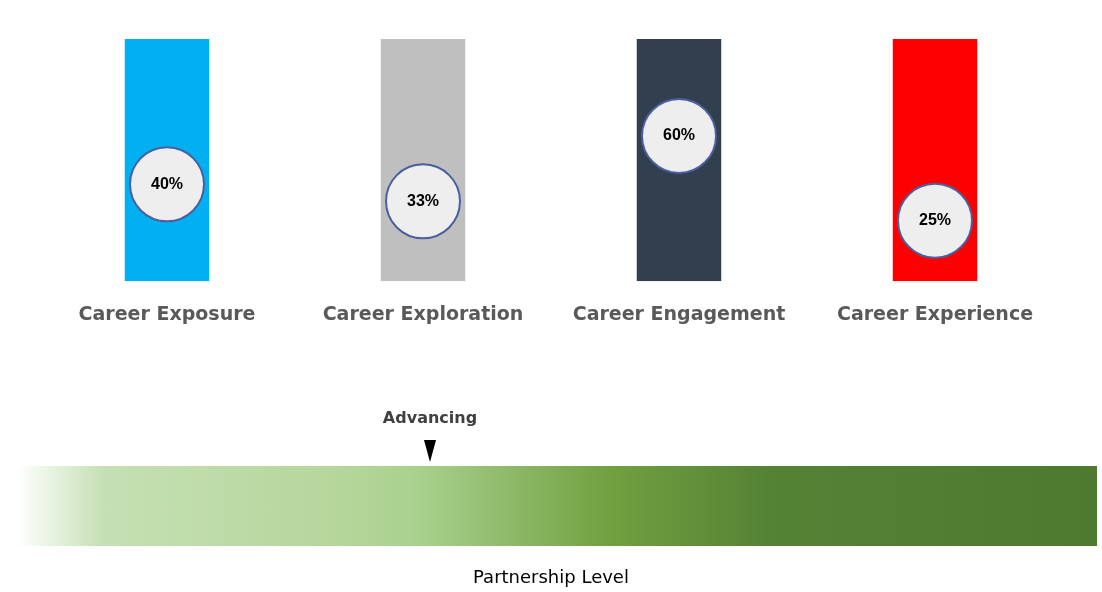  Describe the element at coordinates (430, 417) in the screenshot. I see `text: Advancing` at that location.